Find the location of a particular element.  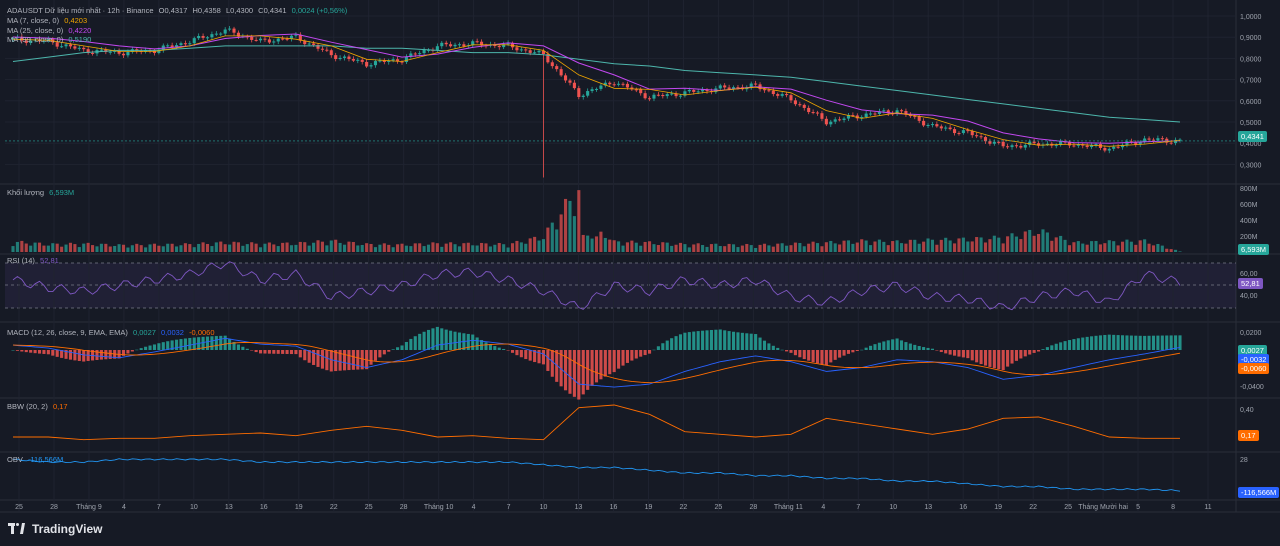

macd-value-2: 0,0032 is located at coordinates (172, 332).